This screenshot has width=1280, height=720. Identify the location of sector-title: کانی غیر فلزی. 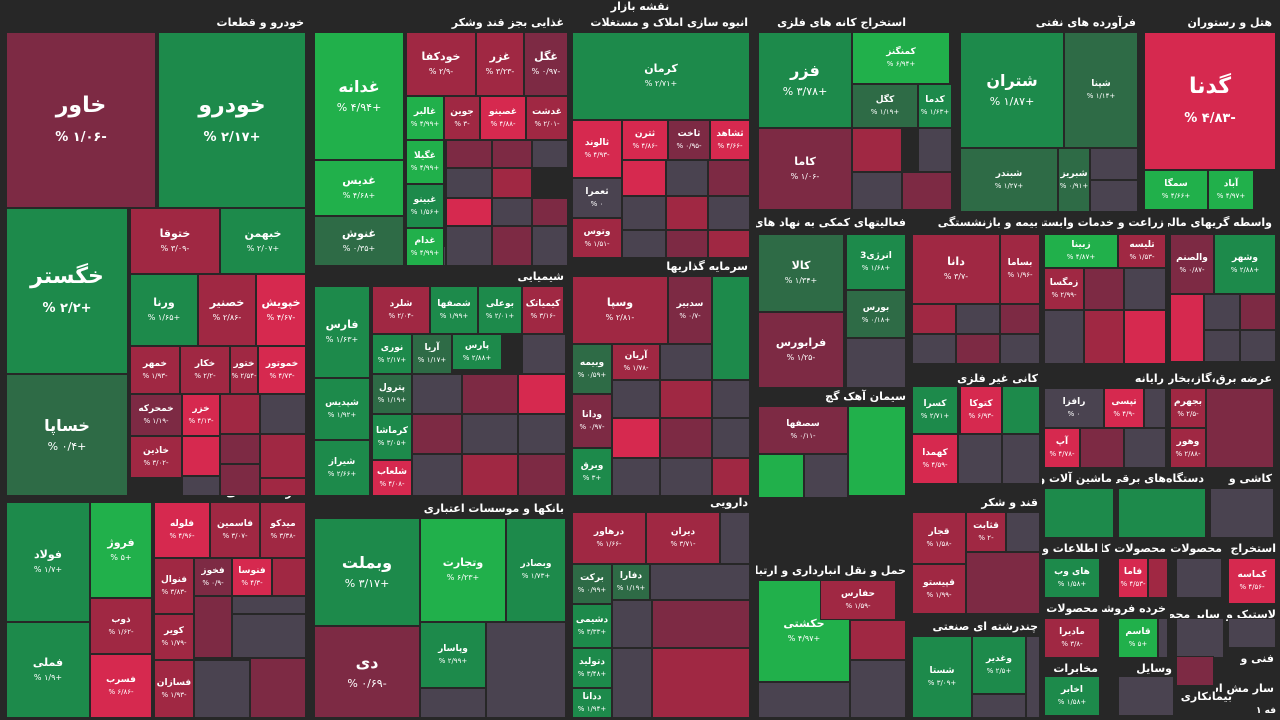
(997, 378).